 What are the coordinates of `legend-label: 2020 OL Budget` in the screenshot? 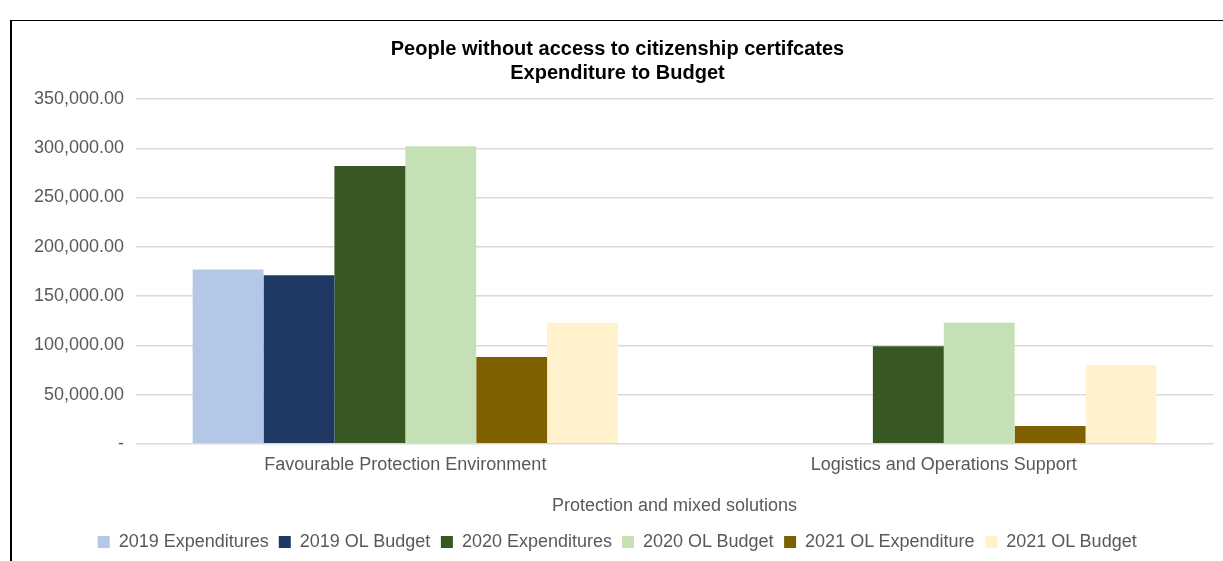 It's located at (708, 540).